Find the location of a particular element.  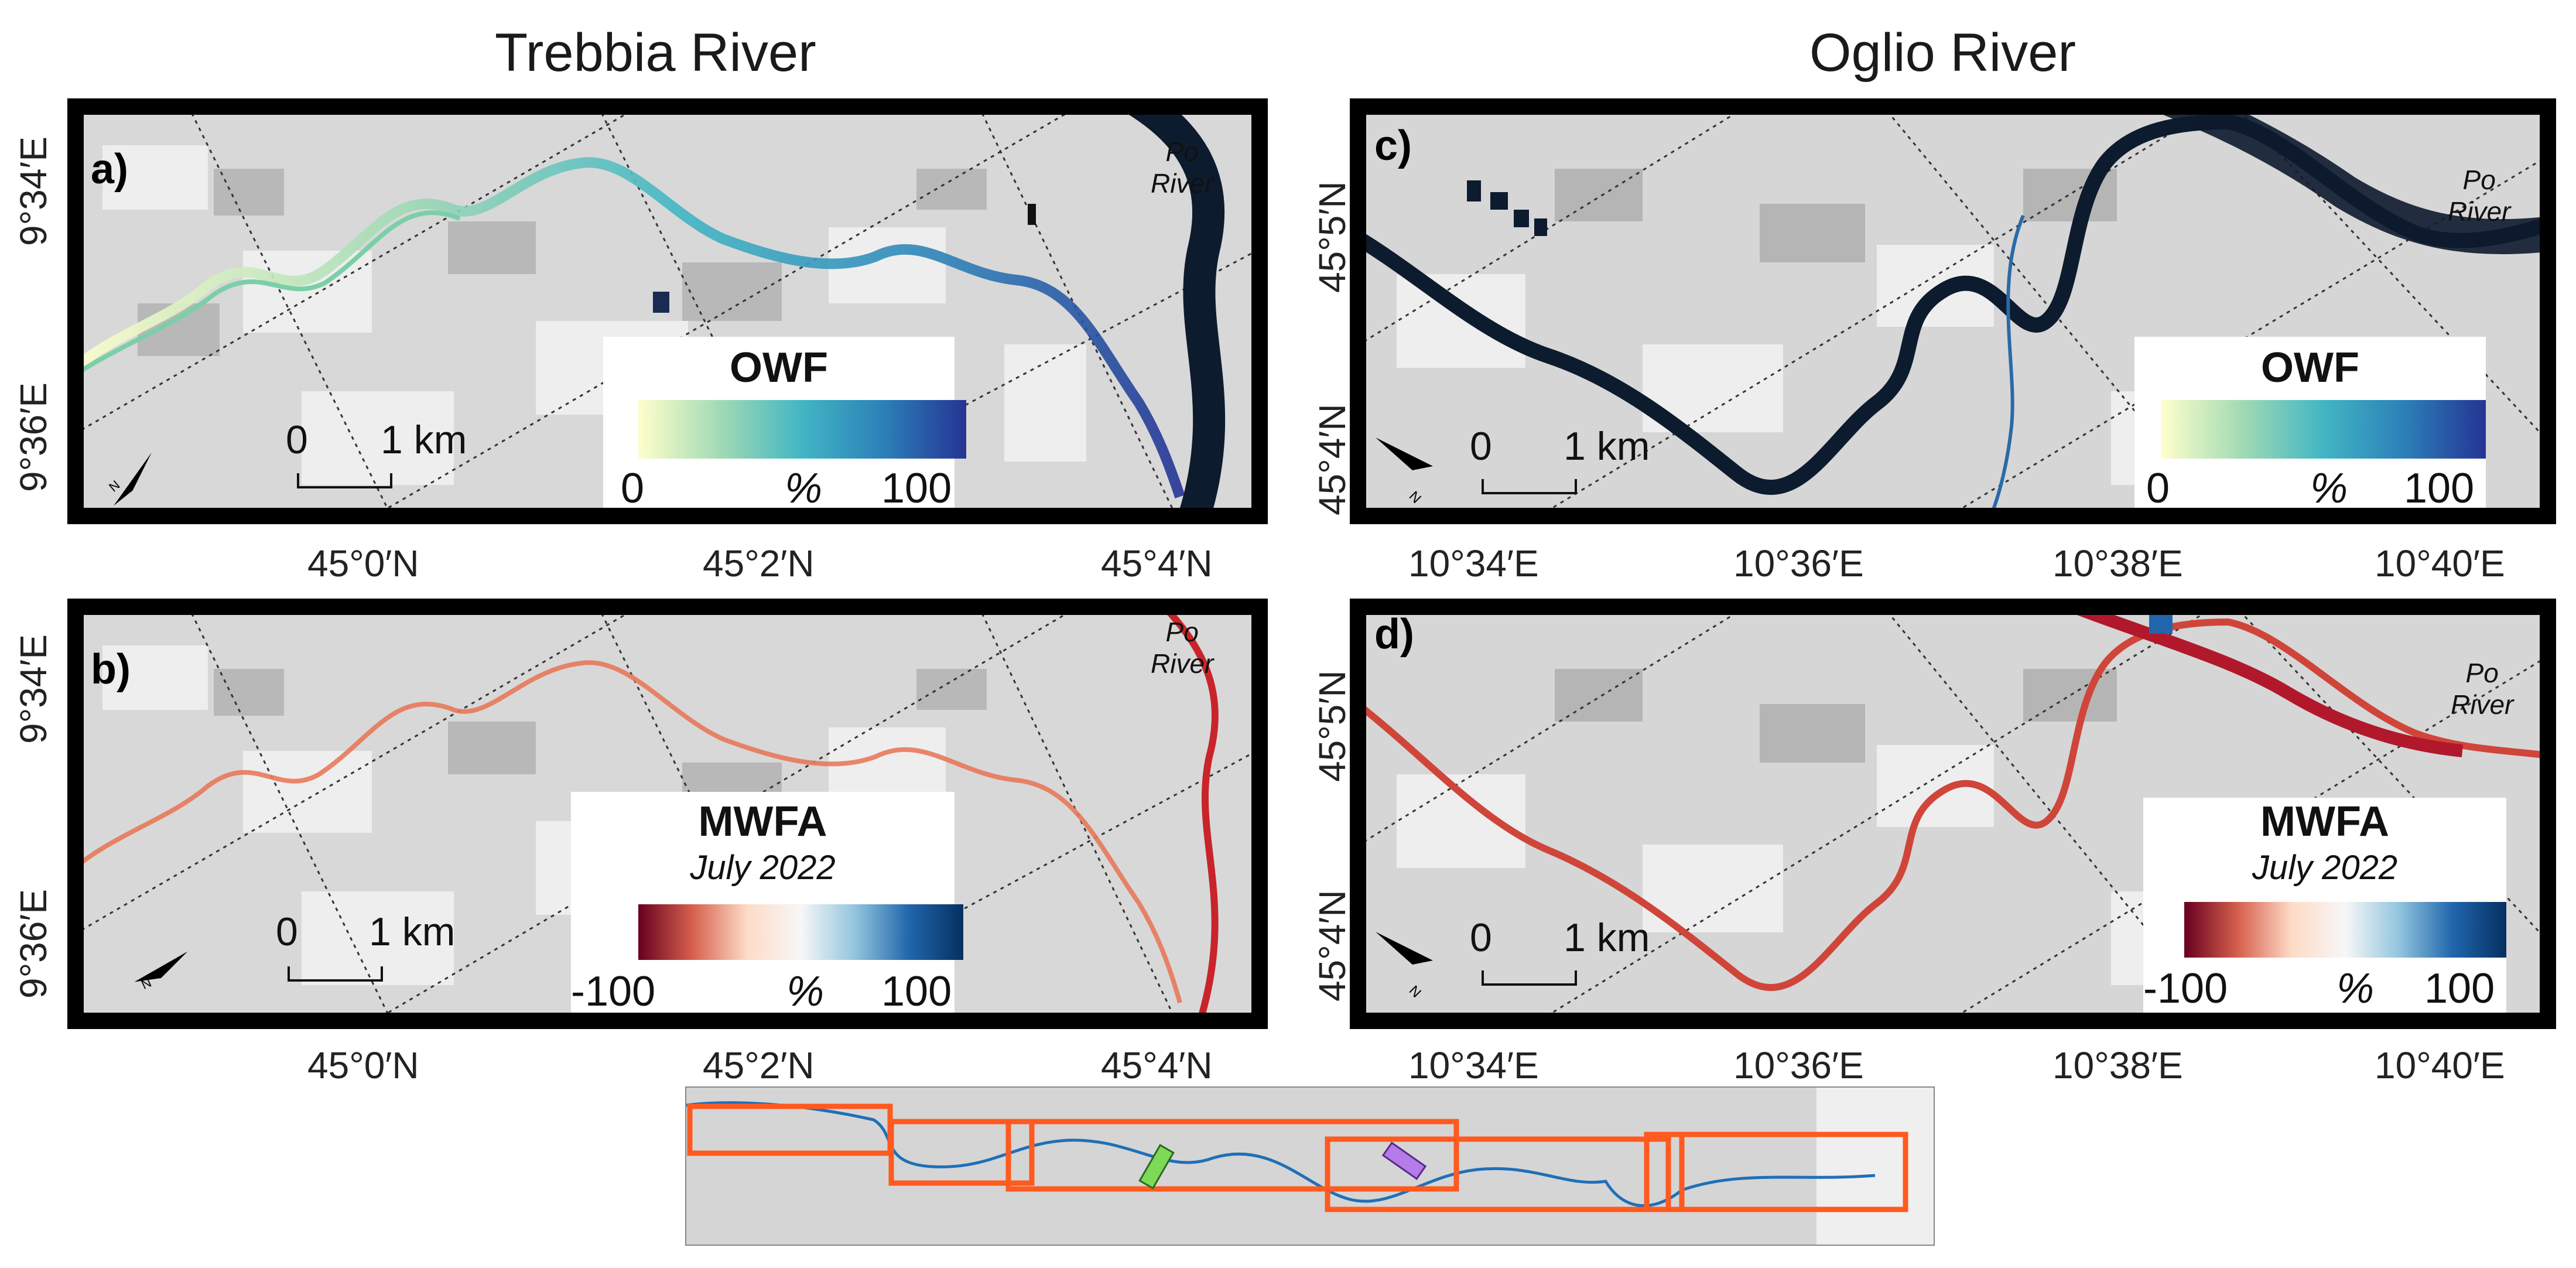

panel-a-po-label: Po River is located at coordinates (1182, 167).